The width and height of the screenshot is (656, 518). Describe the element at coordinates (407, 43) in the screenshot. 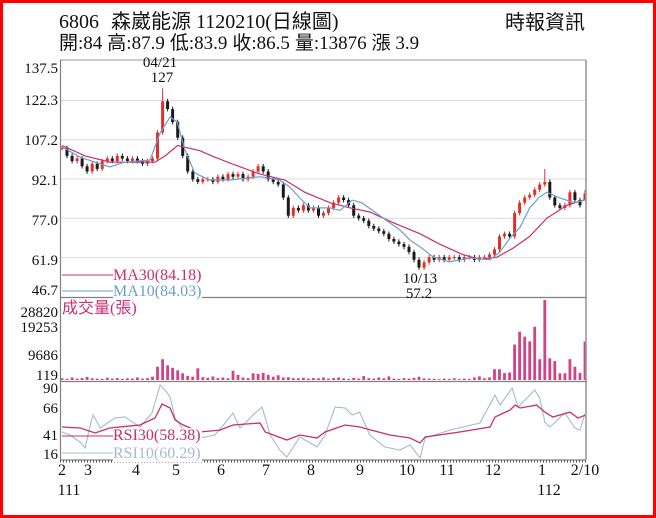

I see `stat-value: 3.9` at that location.